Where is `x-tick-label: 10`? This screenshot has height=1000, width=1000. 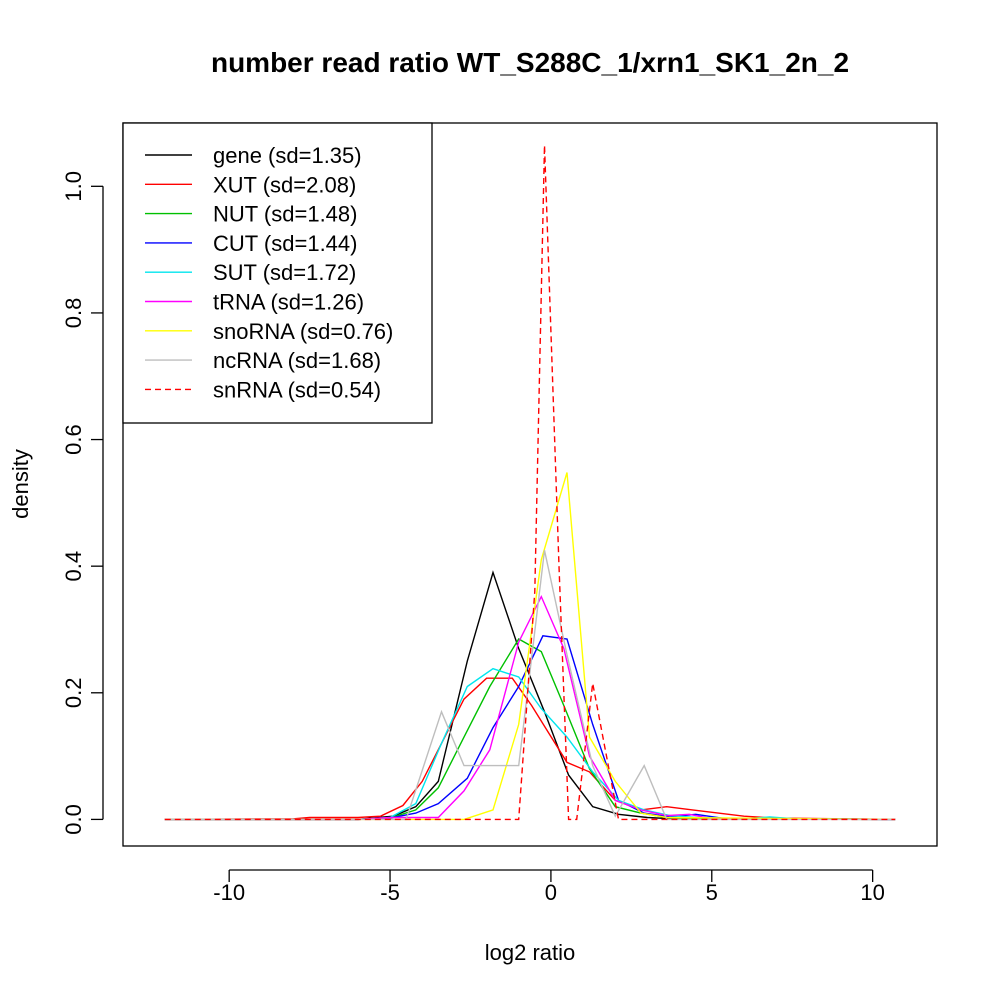
x-tick-label: 10 is located at coordinates (872, 892).